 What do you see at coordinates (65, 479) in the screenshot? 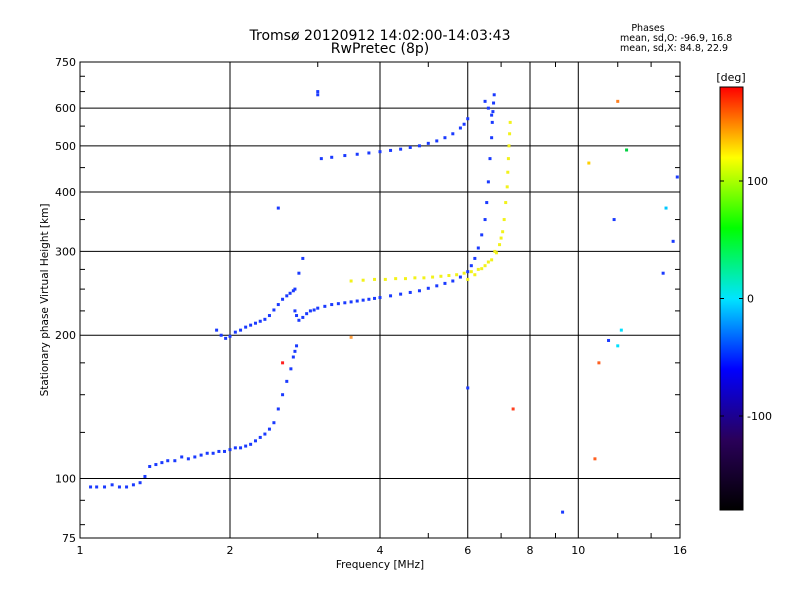
I see `y-tick-label: 100` at bounding box center [65, 479].